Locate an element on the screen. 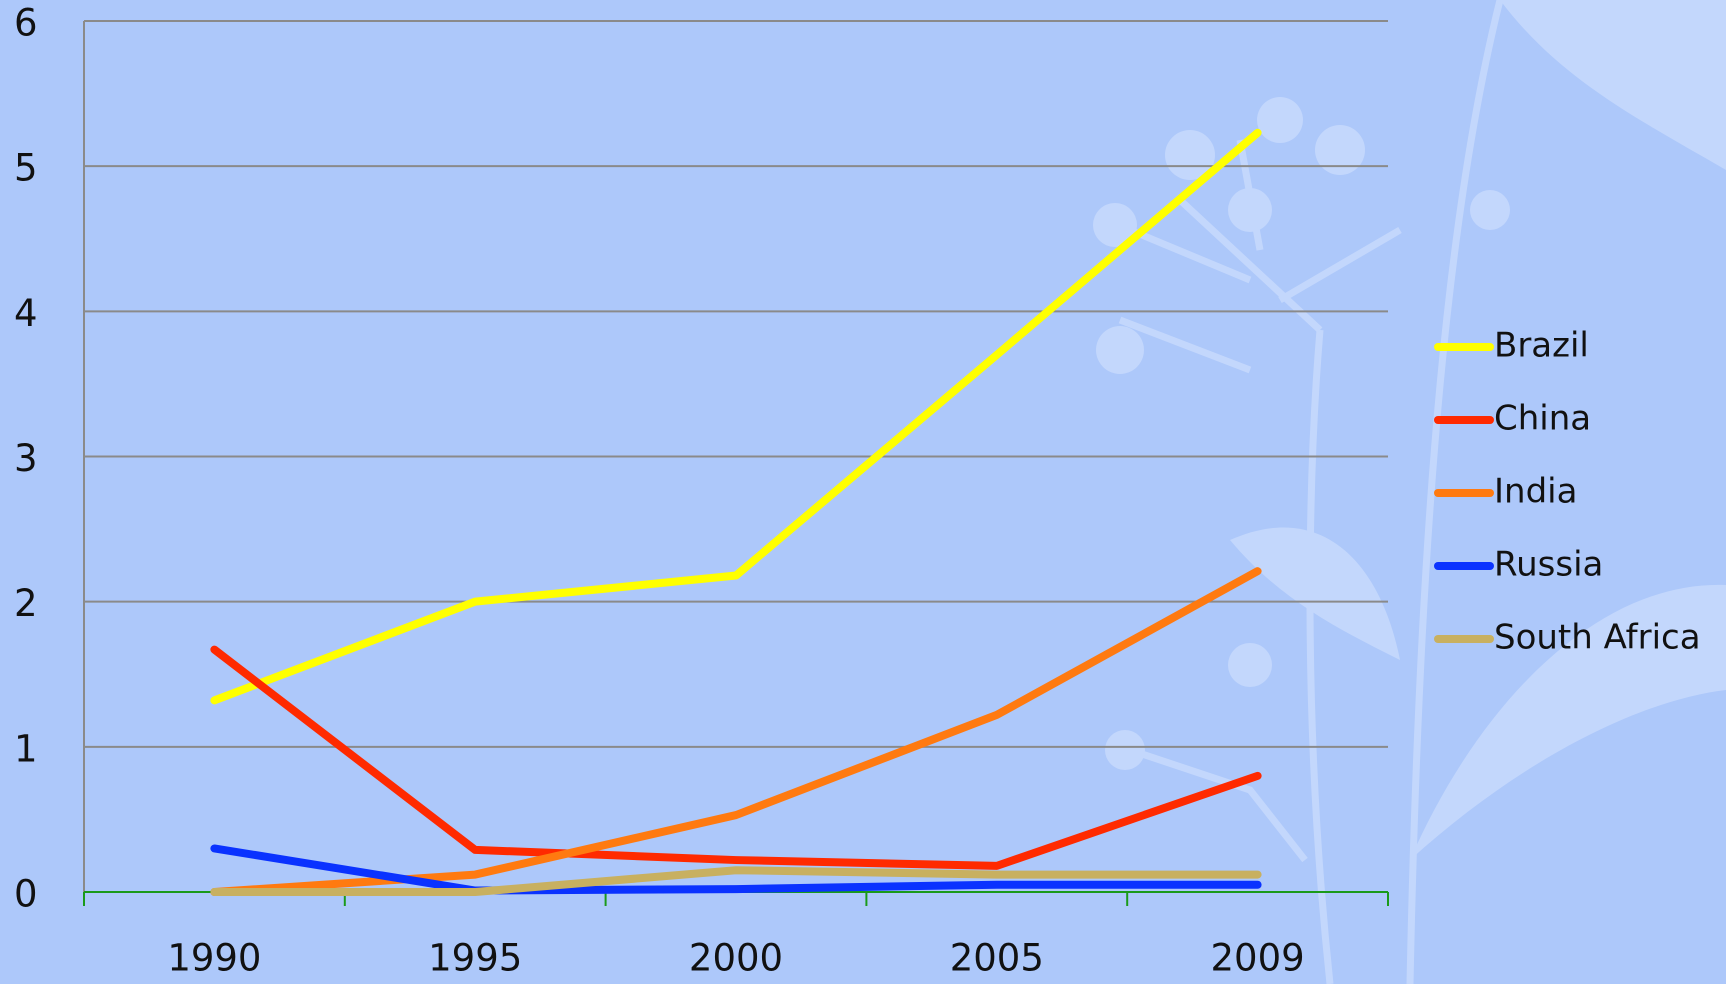  legend-label: India is located at coordinates (1535, 492).